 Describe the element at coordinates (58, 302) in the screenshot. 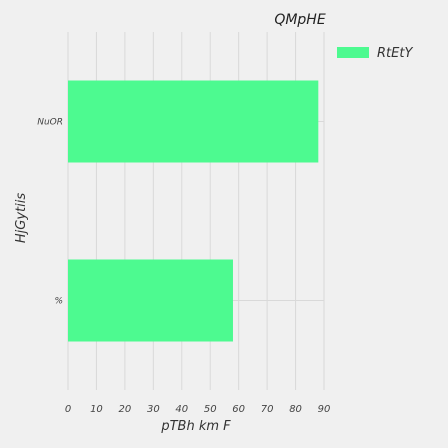

I see `category-label-1: %` at that location.